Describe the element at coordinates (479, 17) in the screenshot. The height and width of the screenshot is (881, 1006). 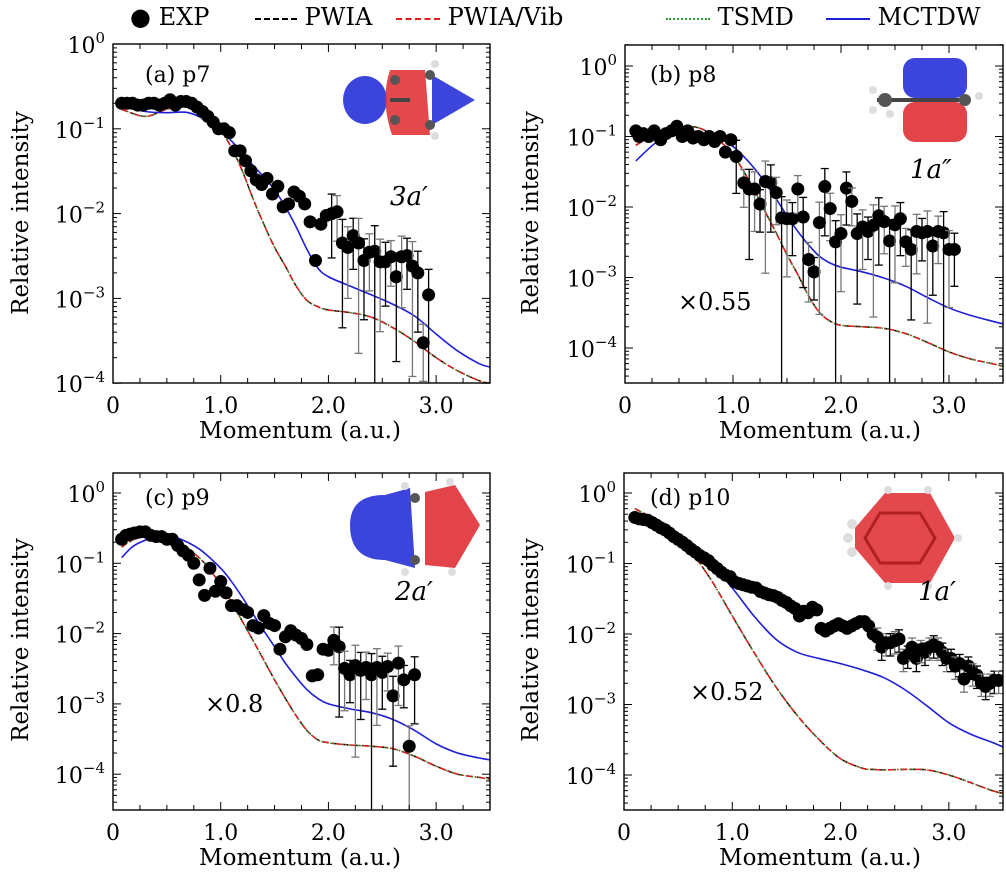
I see `legend-item-pwia-vib: PWIA/Vib` at that location.